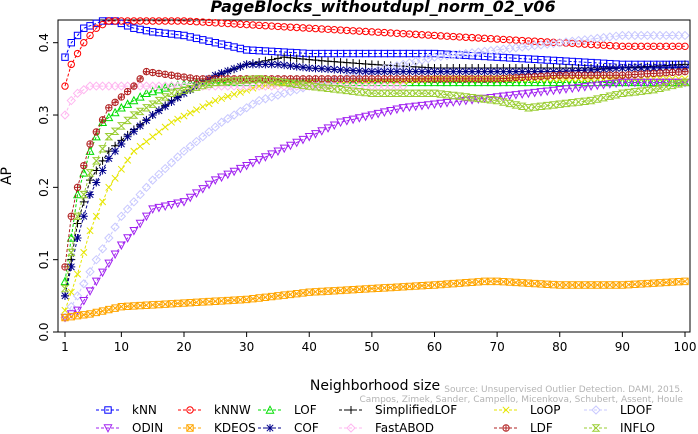 The height and width of the screenshot is (434, 698). I want to click on legend-item-kdeos: KDEOS, so click(217, 427).